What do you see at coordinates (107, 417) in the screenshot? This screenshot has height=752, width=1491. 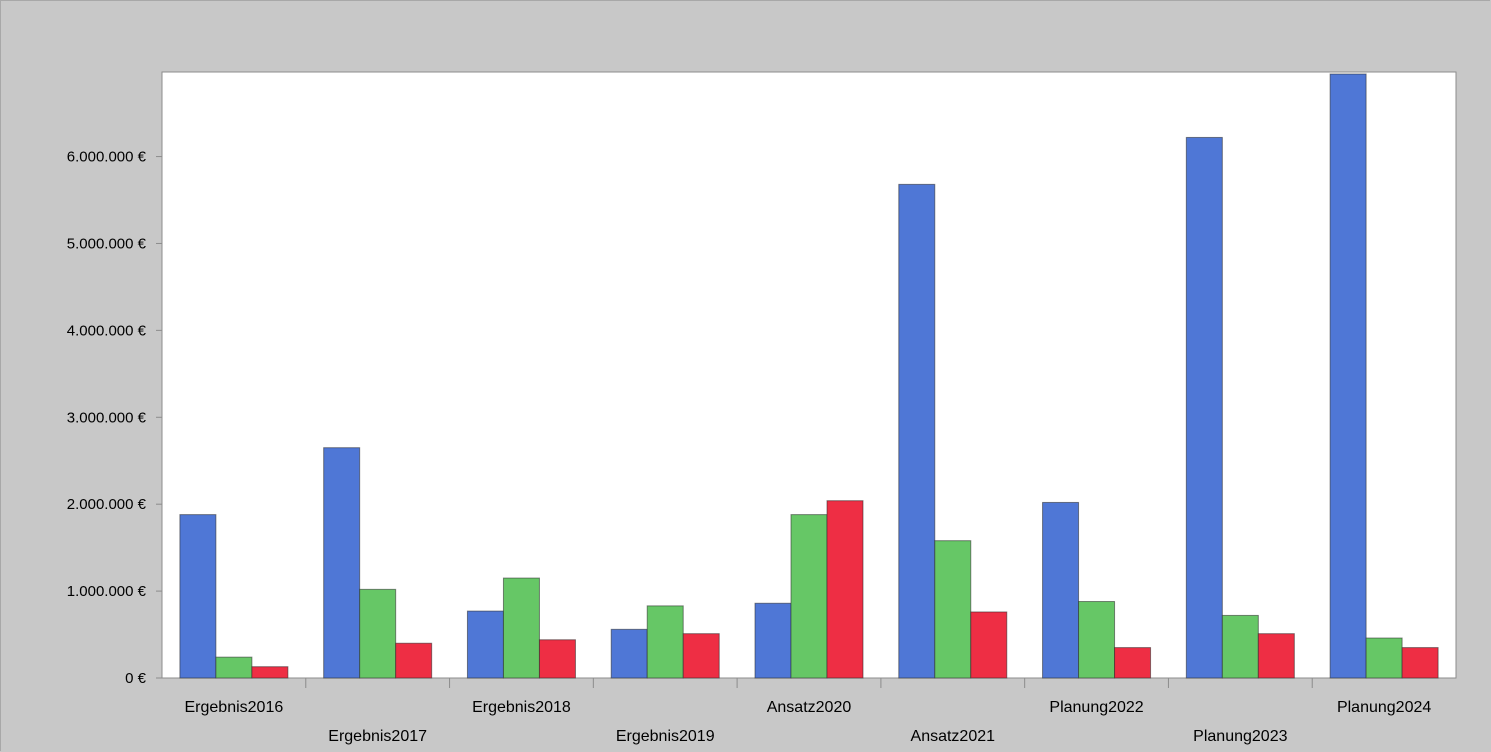 I see `y-tick-label: 3.000.000 €` at bounding box center [107, 417].